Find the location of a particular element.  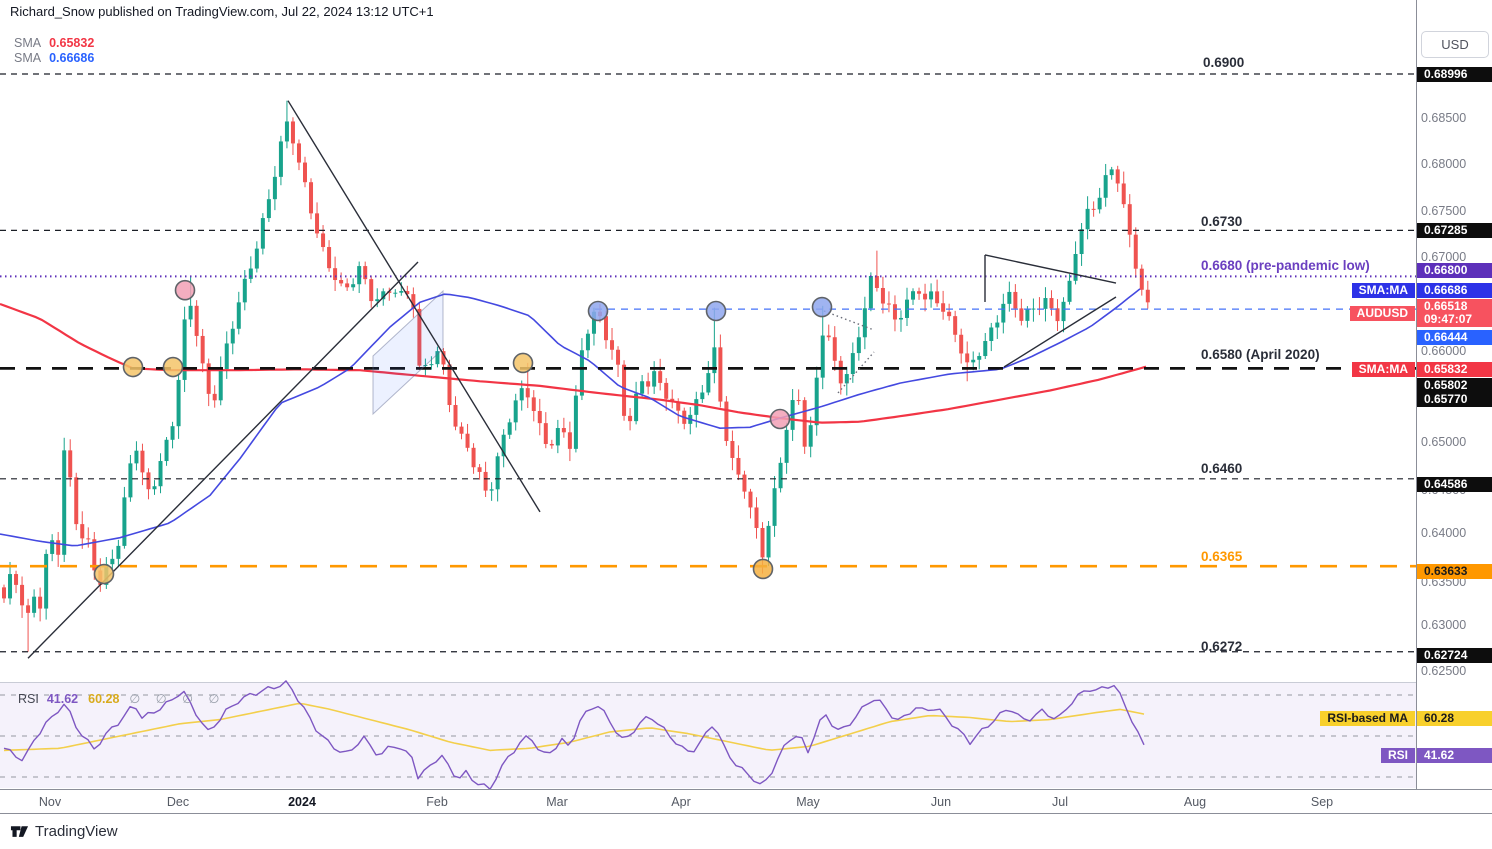

price-tick-0.67000: 0.67000 is located at coordinates (1444, 257).